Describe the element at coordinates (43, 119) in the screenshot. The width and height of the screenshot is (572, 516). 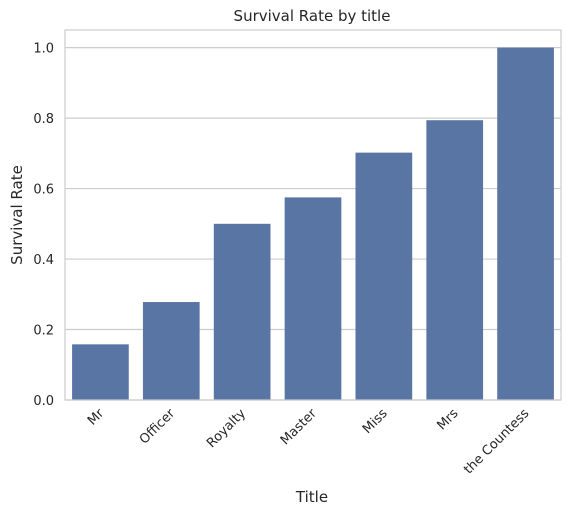
I see `y-tick-label: 0.8` at that location.